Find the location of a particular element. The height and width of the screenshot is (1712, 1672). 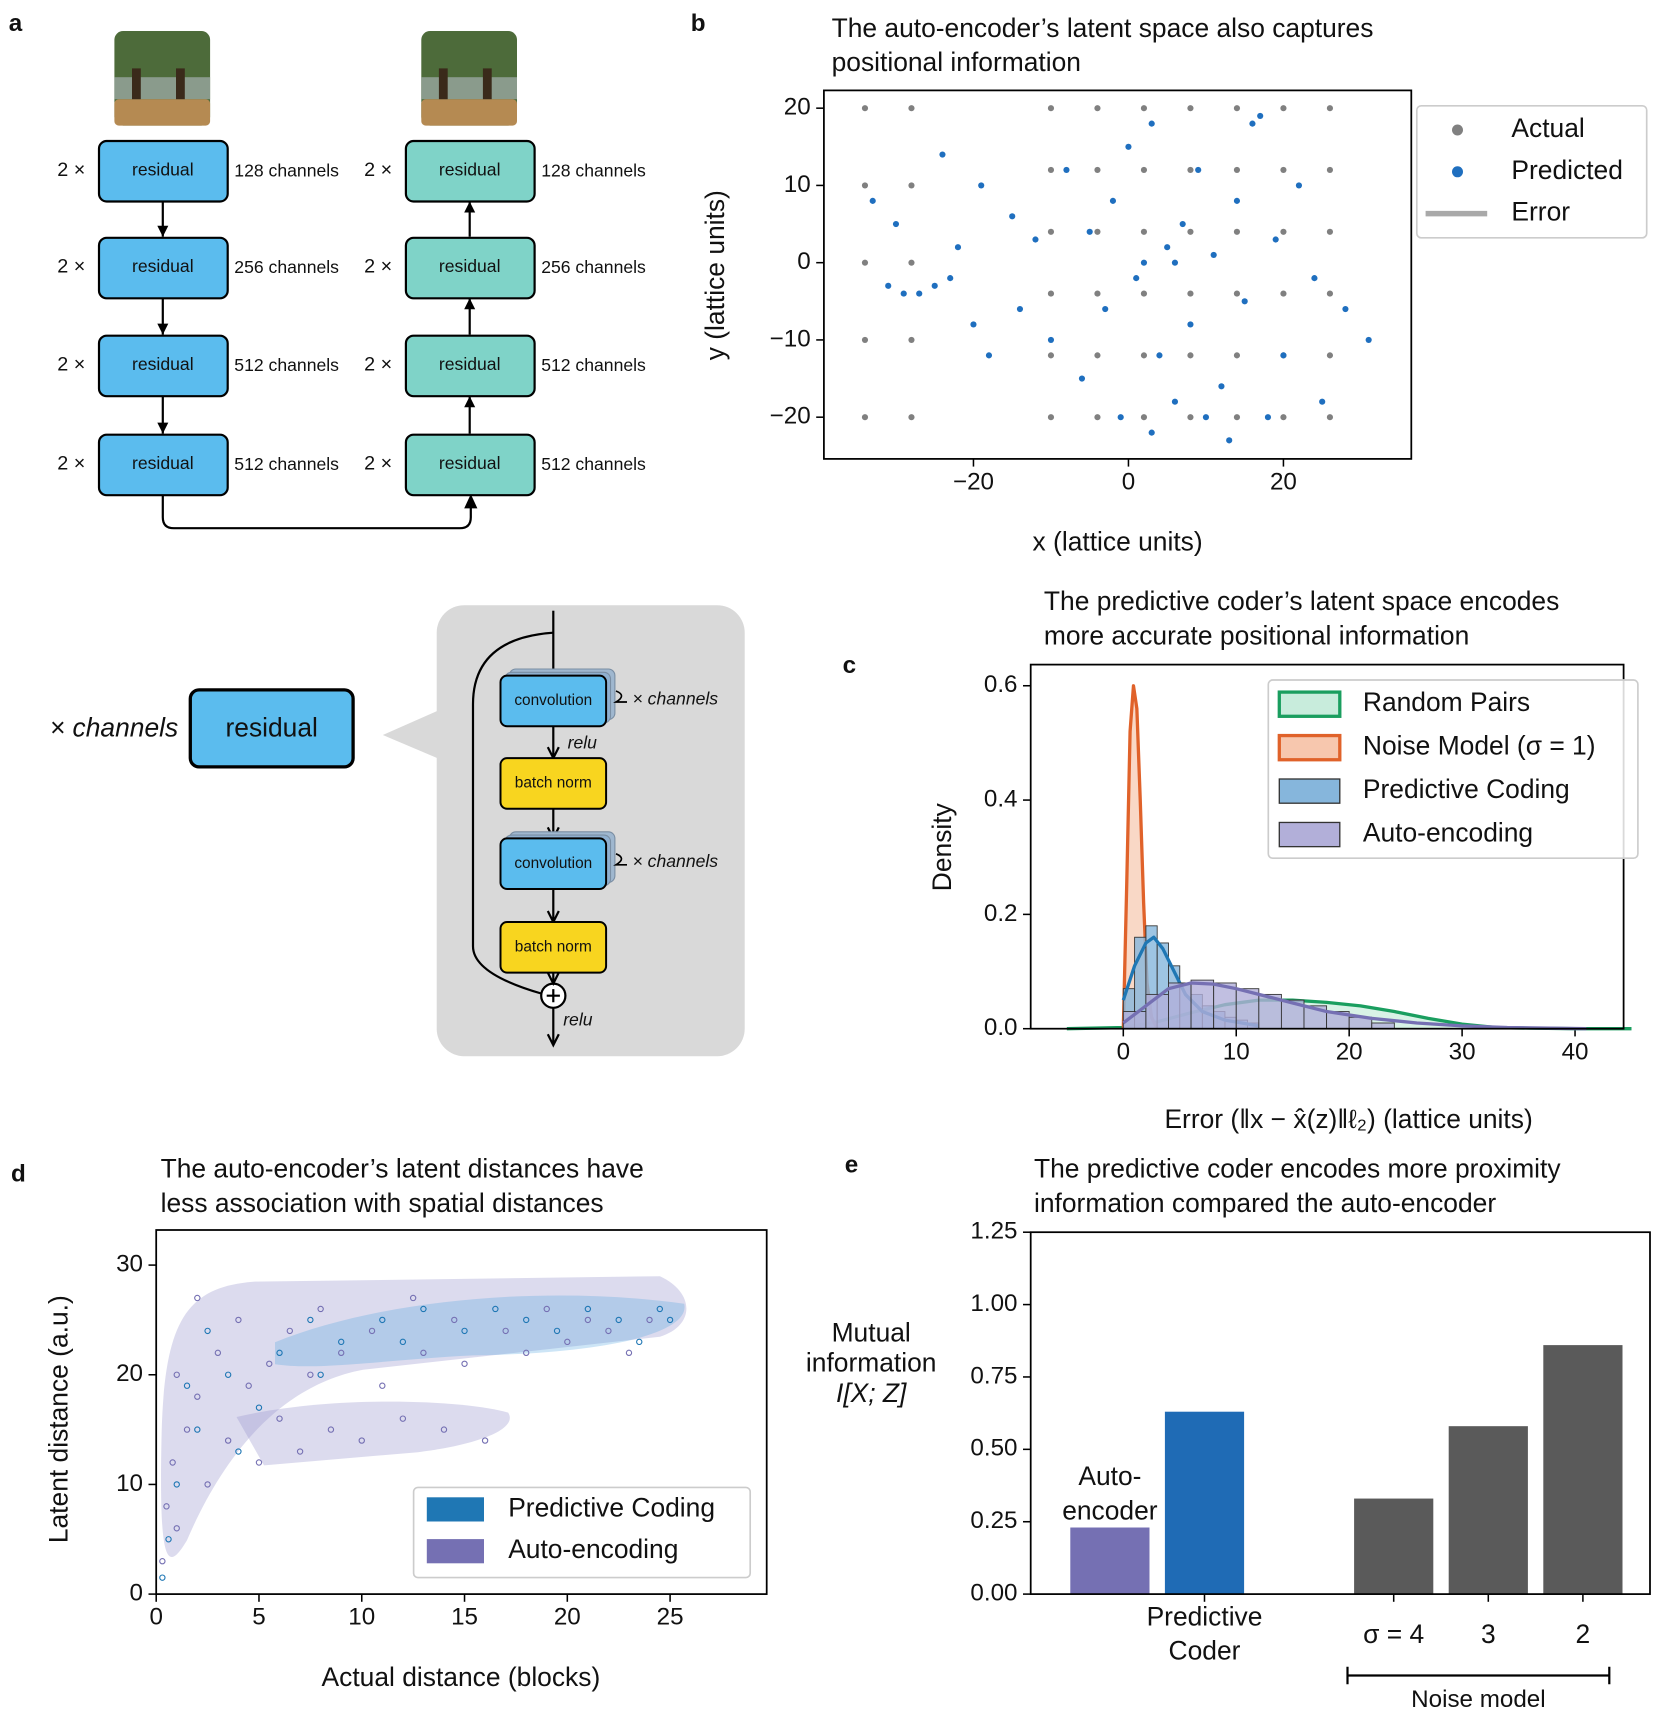

x-tick-label: 5 is located at coordinates (258, 1617).